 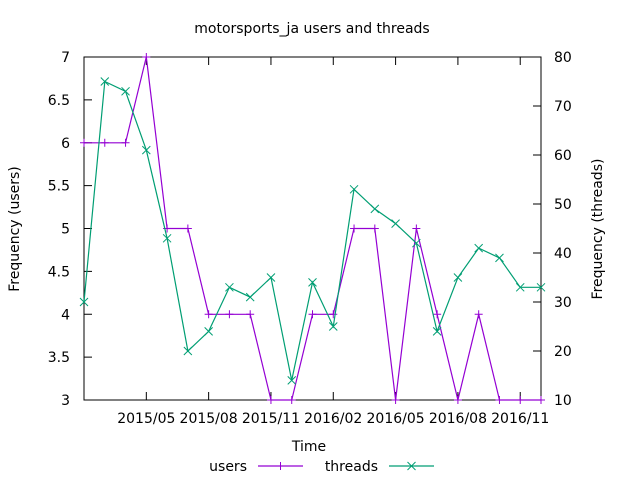 What do you see at coordinates (563, 58) in the screenshot?
I see `y-right-tick-label: 80` at bounding box center [563, 58].